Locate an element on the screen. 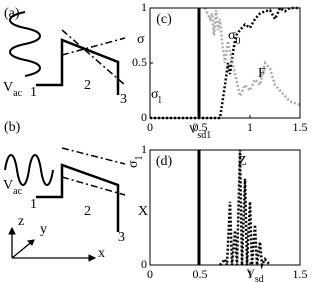 The image size is (320, 282). arrow-heads is located at coordinates (52, 244).